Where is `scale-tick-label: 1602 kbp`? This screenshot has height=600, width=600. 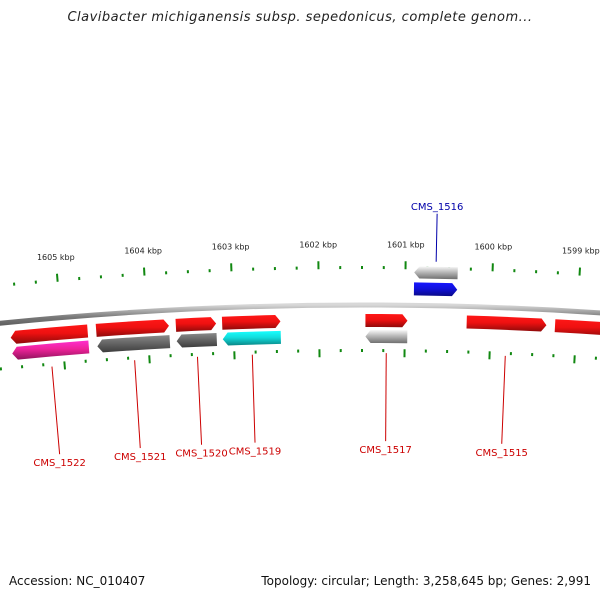 scale-tick-label: 1602 kbp is located at coordinates (318, 244).